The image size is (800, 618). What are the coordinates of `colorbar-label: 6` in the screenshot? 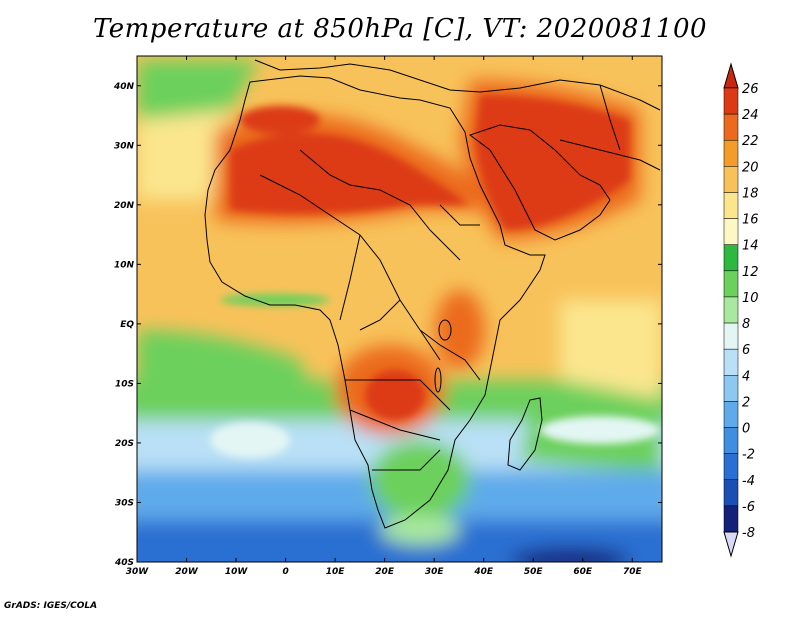 It's located at (746, 350).